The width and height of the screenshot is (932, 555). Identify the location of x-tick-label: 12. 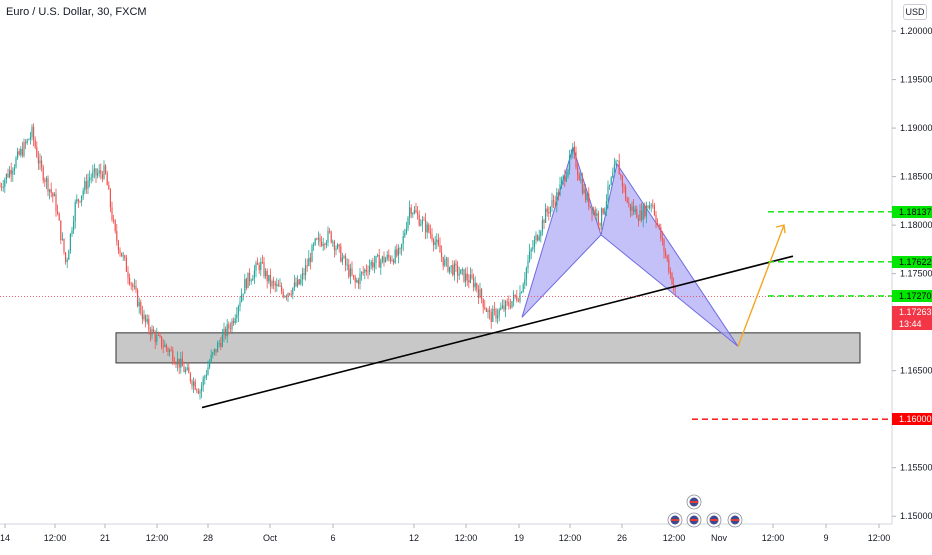
(414, 538).